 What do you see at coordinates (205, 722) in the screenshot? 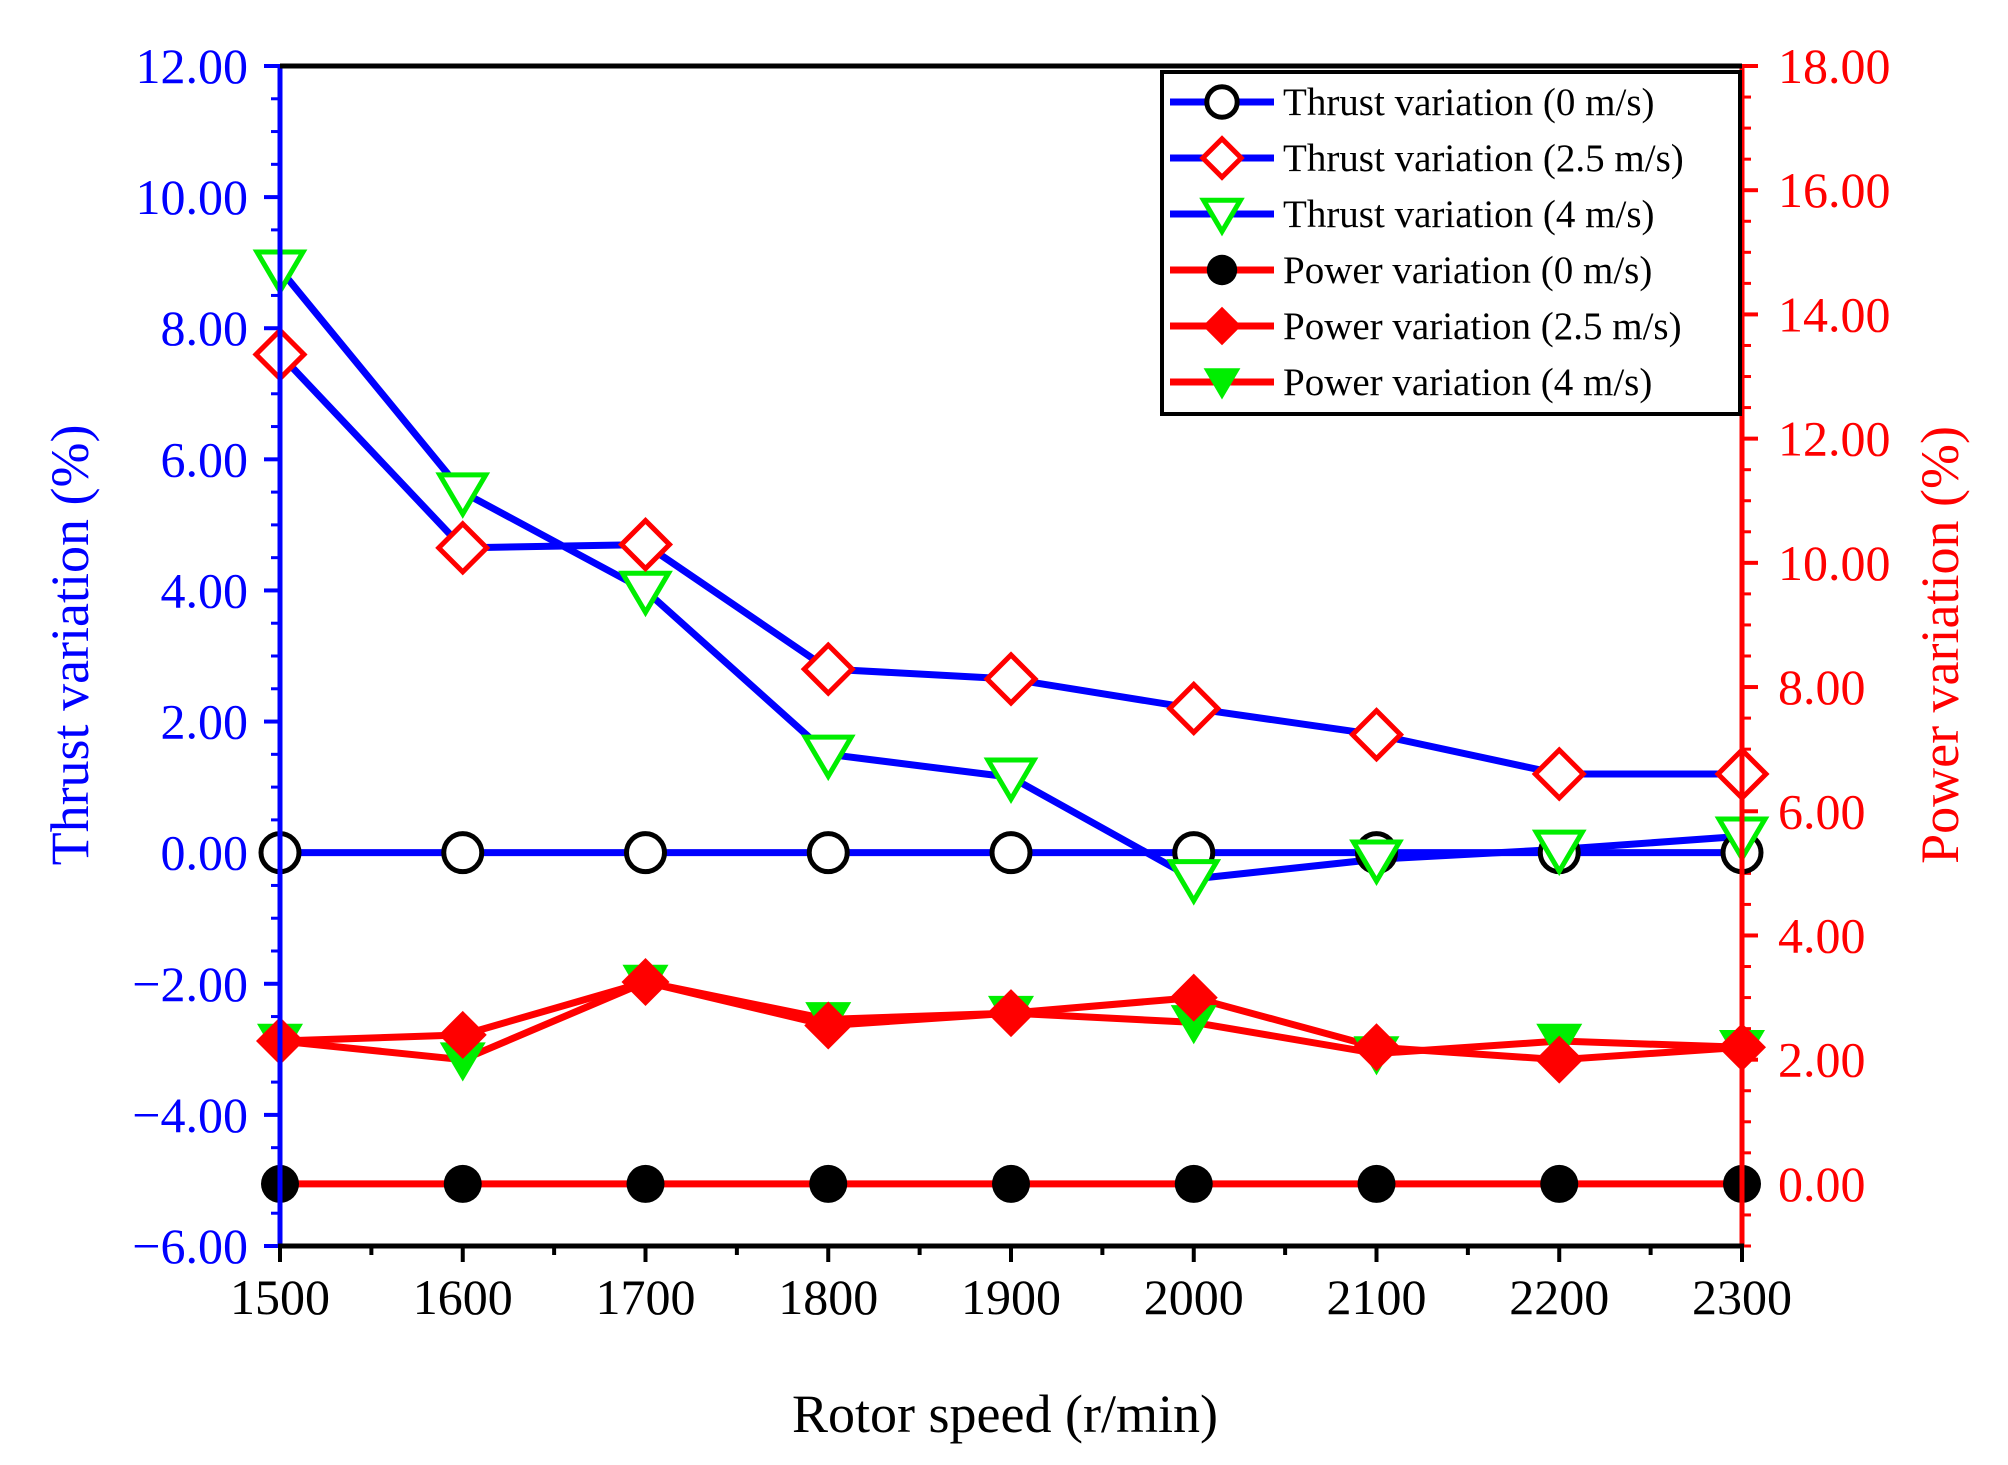
I see `left-y-tick-label: 2.00` at bounding box center [205, 722].